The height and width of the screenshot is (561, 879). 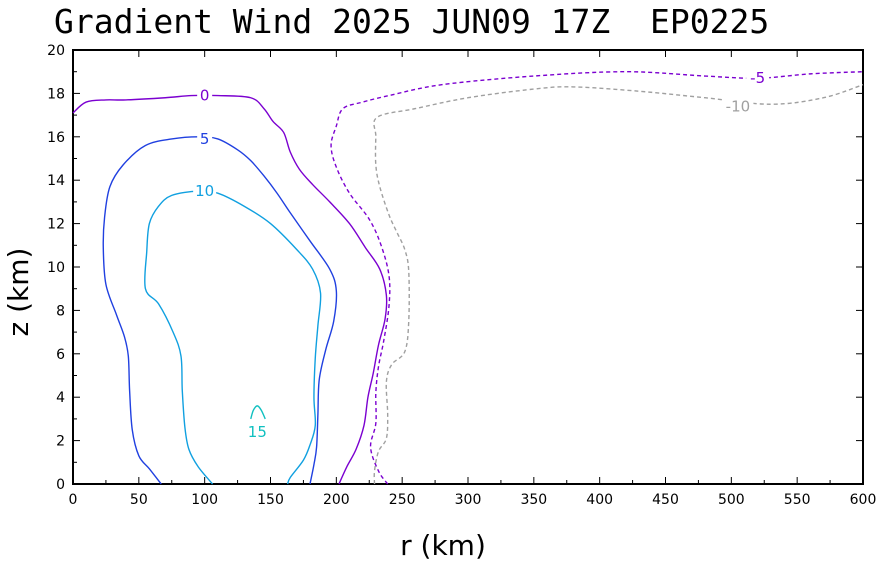 What do you see at coordinates (533, 500) in the screenshot?
I see `x-tick-label: 350` at bounding box center [533, 500].